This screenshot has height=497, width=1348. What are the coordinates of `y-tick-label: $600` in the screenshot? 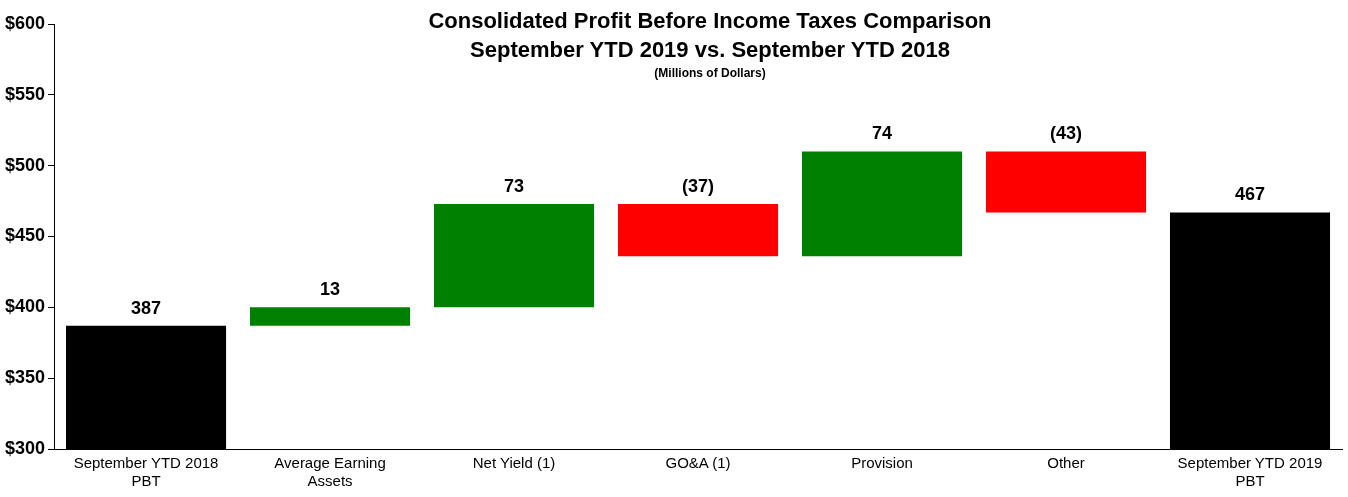 It's located at (25, 22).